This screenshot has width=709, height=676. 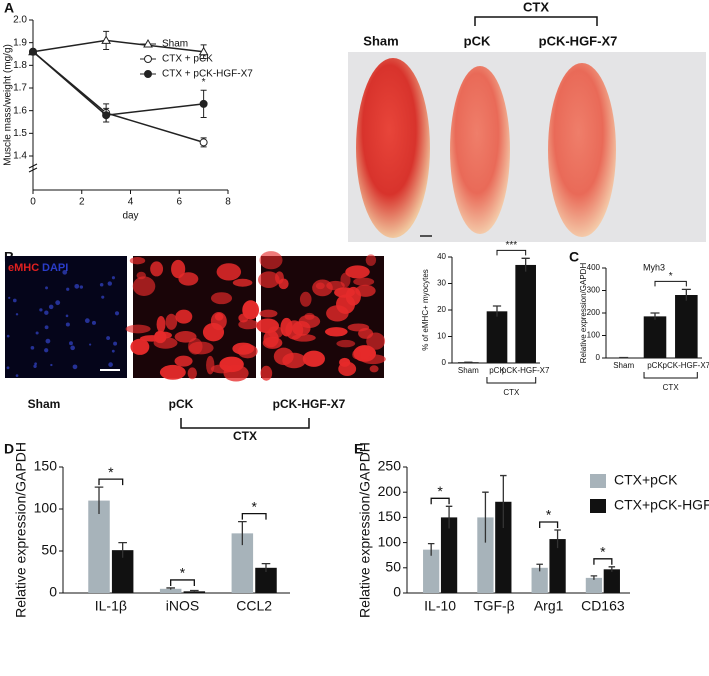 I want to click on y-tick-label: 1.9, so click(x=20, y=42).